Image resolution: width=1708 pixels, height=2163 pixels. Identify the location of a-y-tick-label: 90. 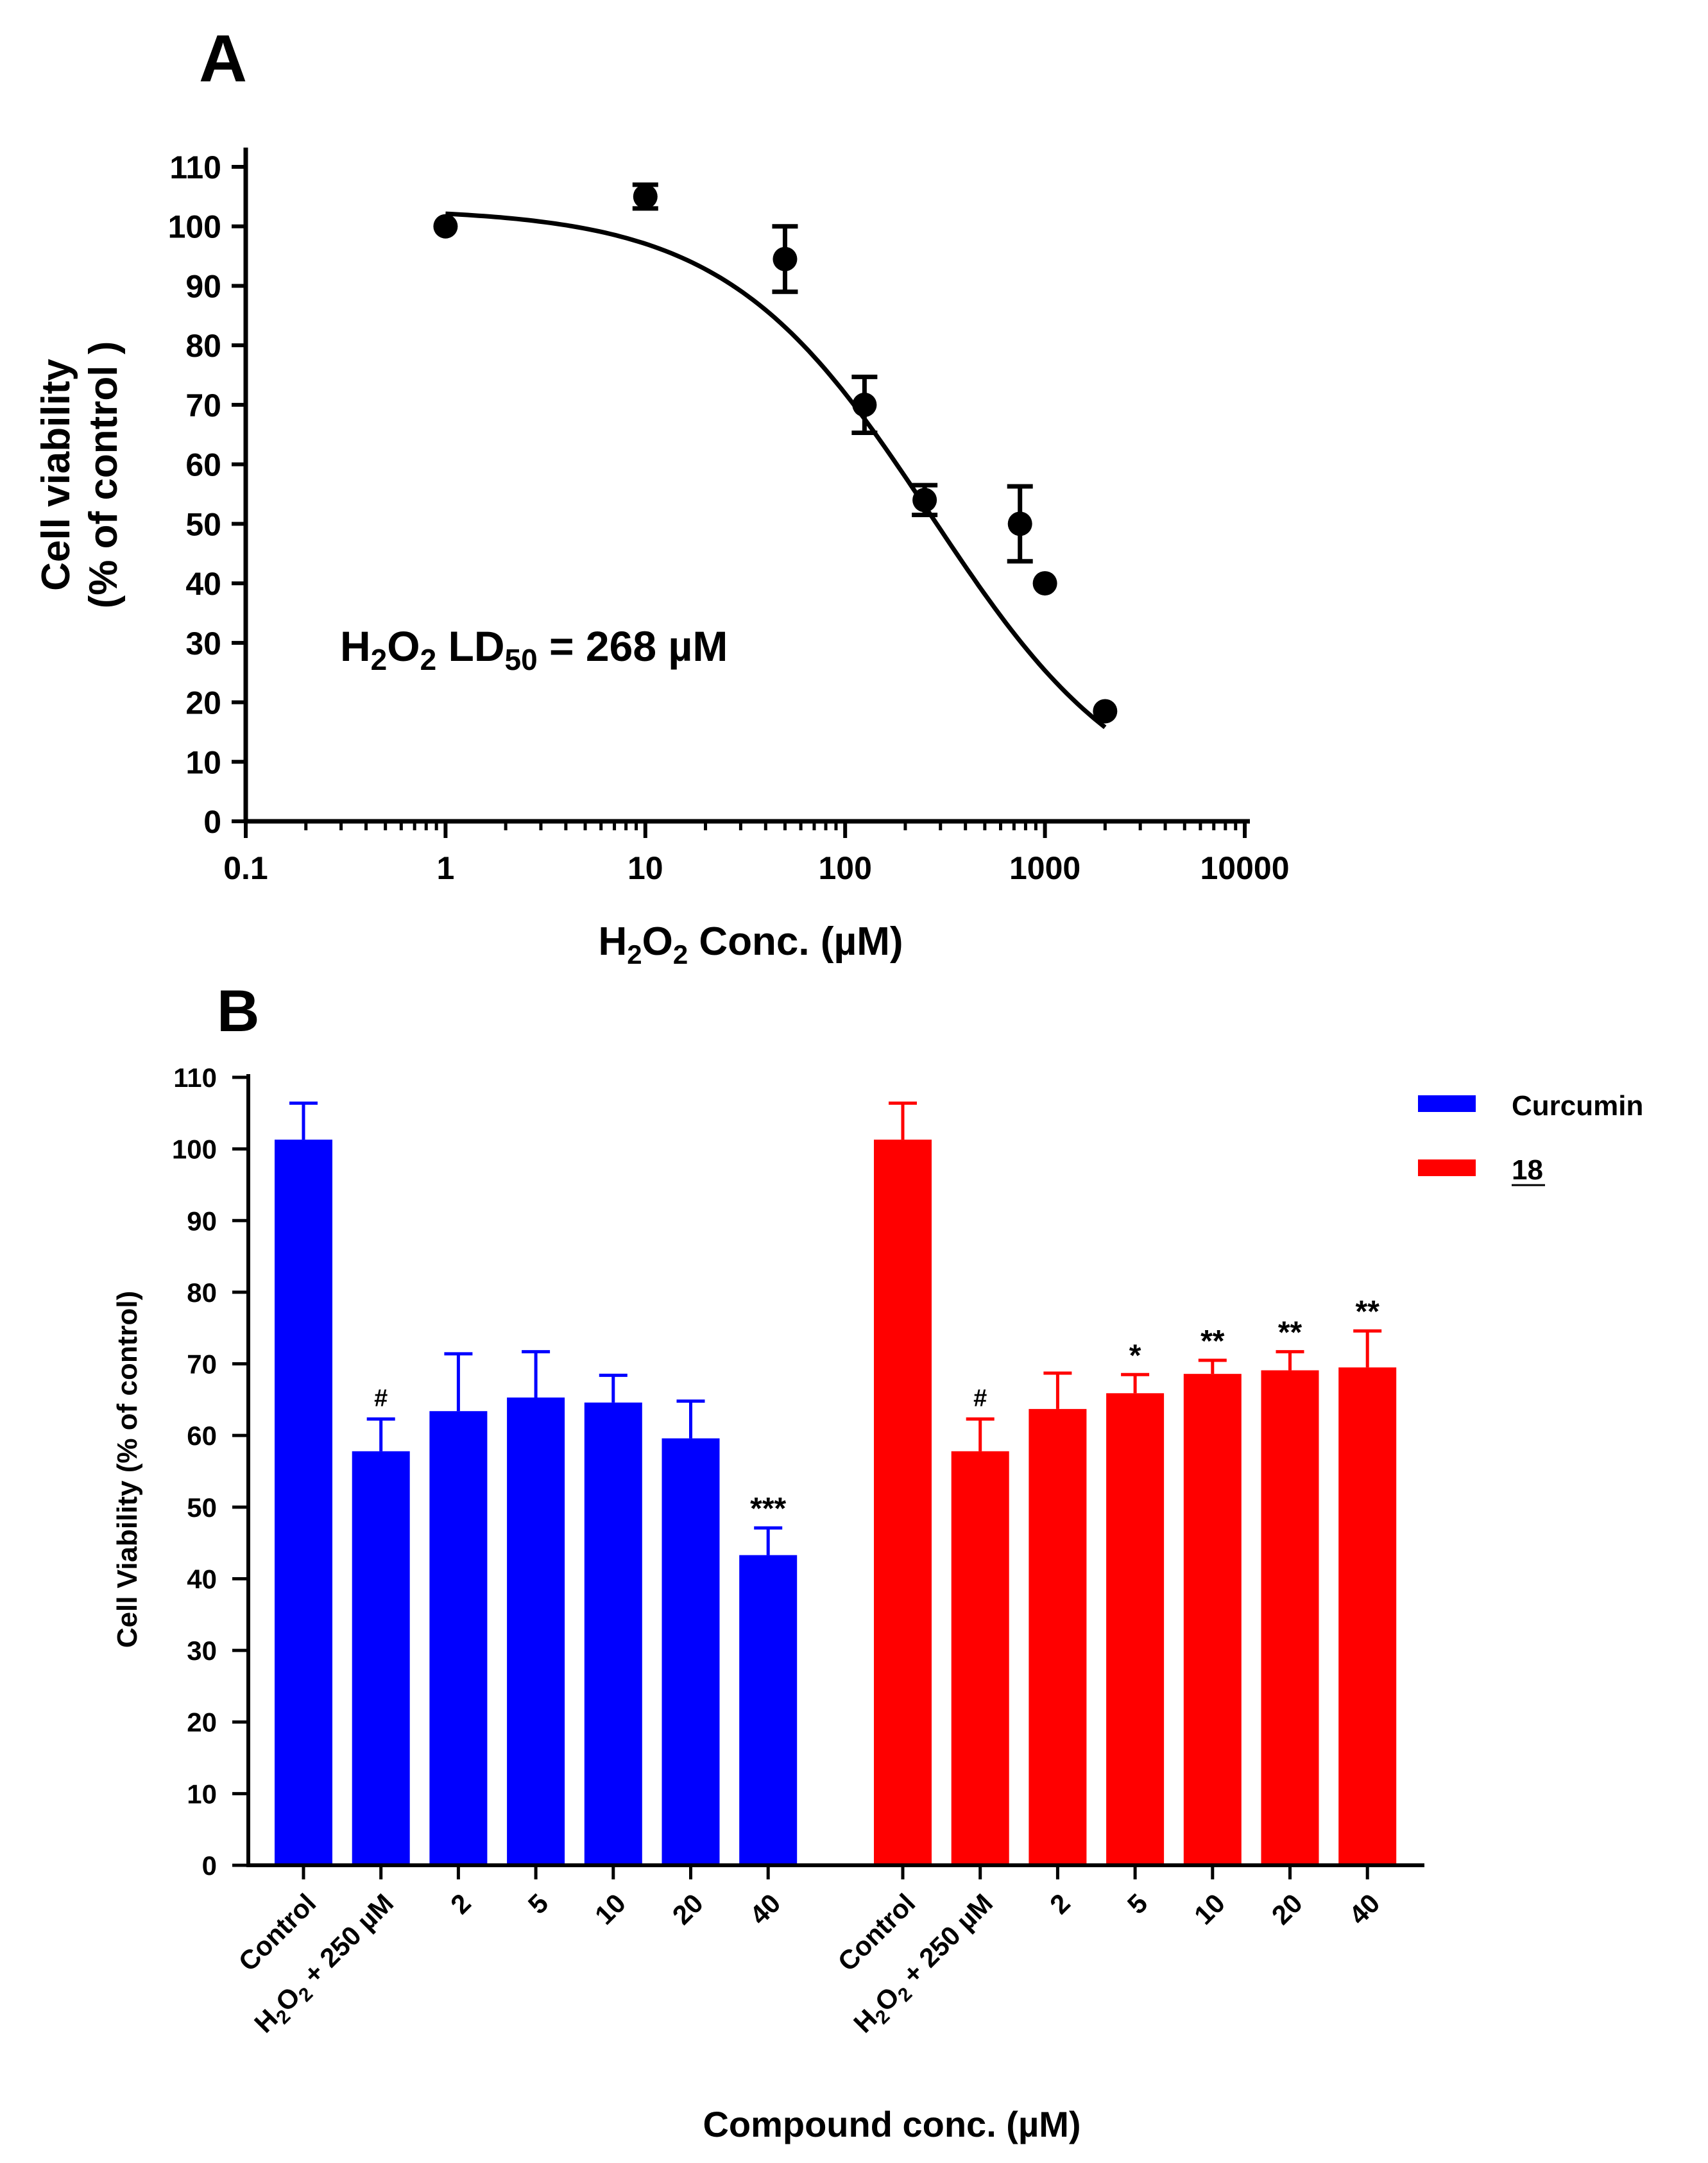
(203, 286).